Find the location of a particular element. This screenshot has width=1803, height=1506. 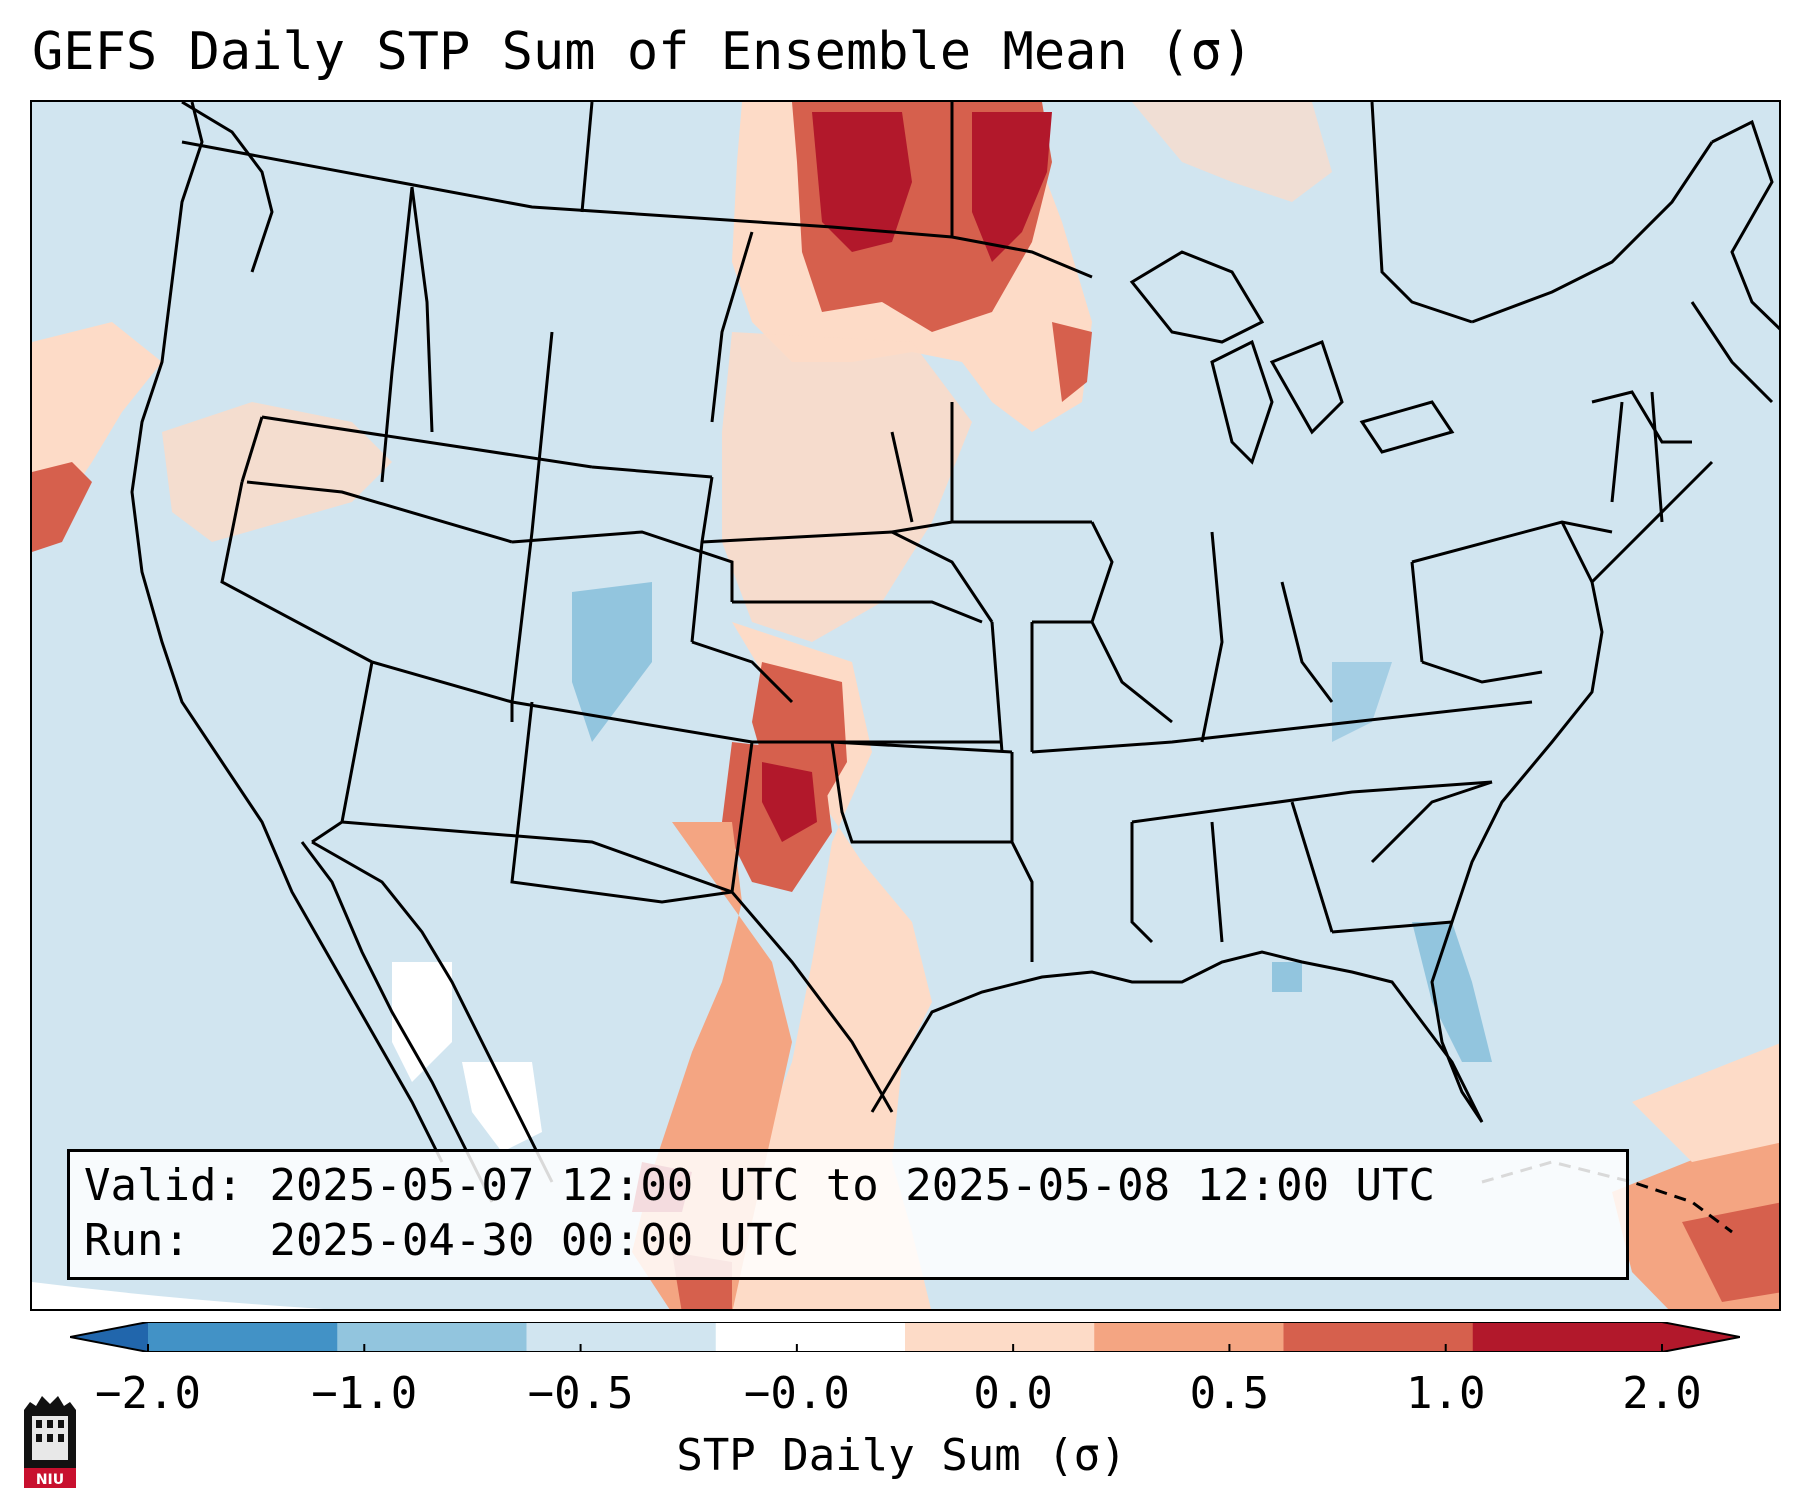

colorbar-tick-label: −0.5 is located at coordinates (580, 1393).